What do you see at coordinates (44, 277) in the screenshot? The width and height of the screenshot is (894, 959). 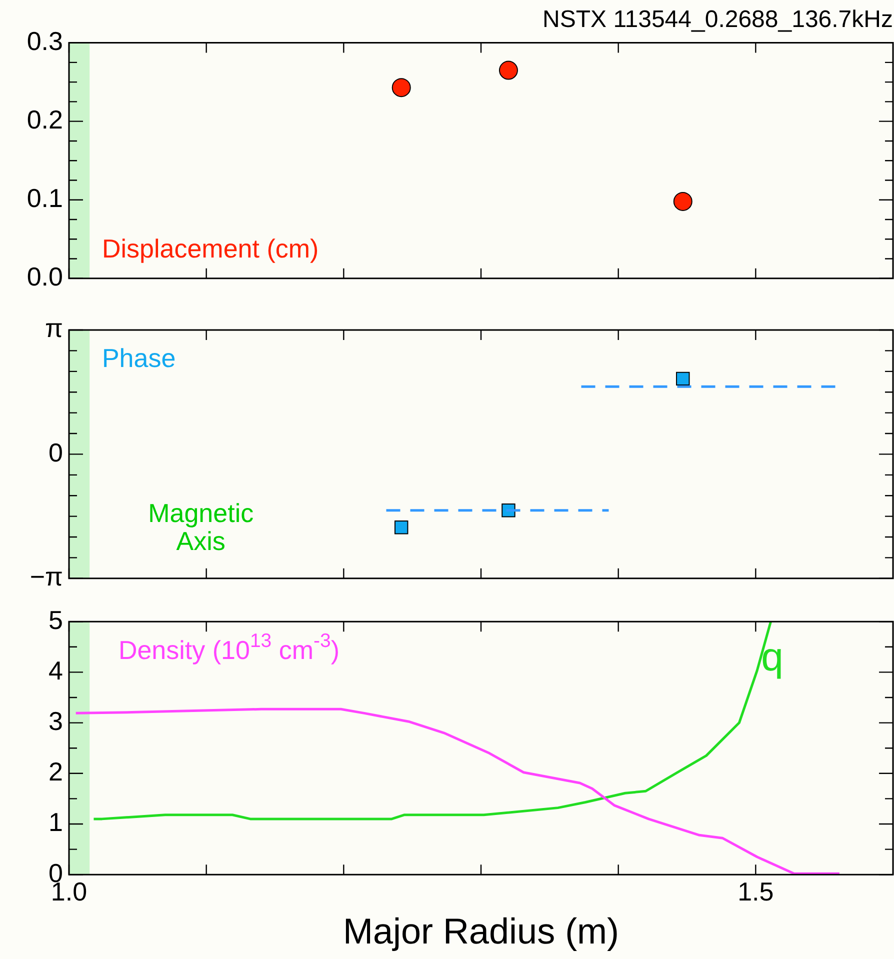 I see `y-tick-label: 0.0` at bounding box center [44, 277].